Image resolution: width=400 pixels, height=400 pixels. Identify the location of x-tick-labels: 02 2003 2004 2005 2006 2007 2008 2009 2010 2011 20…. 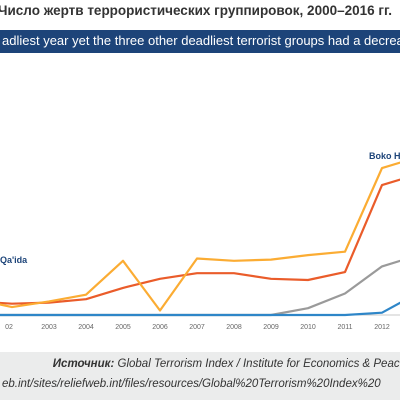
(197, 327).